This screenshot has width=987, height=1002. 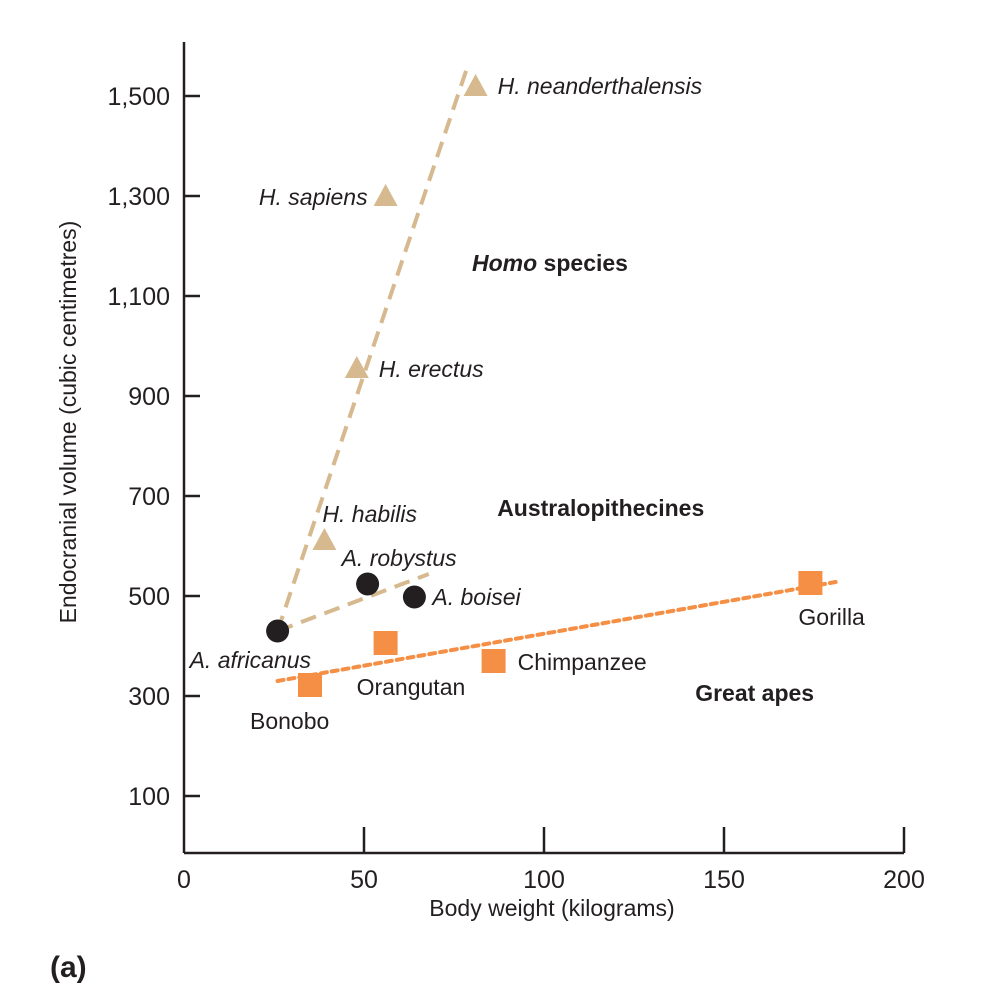 What do you see at coordinates (600, 86) in the screenshot?
I see `point-label: H. neanderthalensis` at bounding box center [600, 86].